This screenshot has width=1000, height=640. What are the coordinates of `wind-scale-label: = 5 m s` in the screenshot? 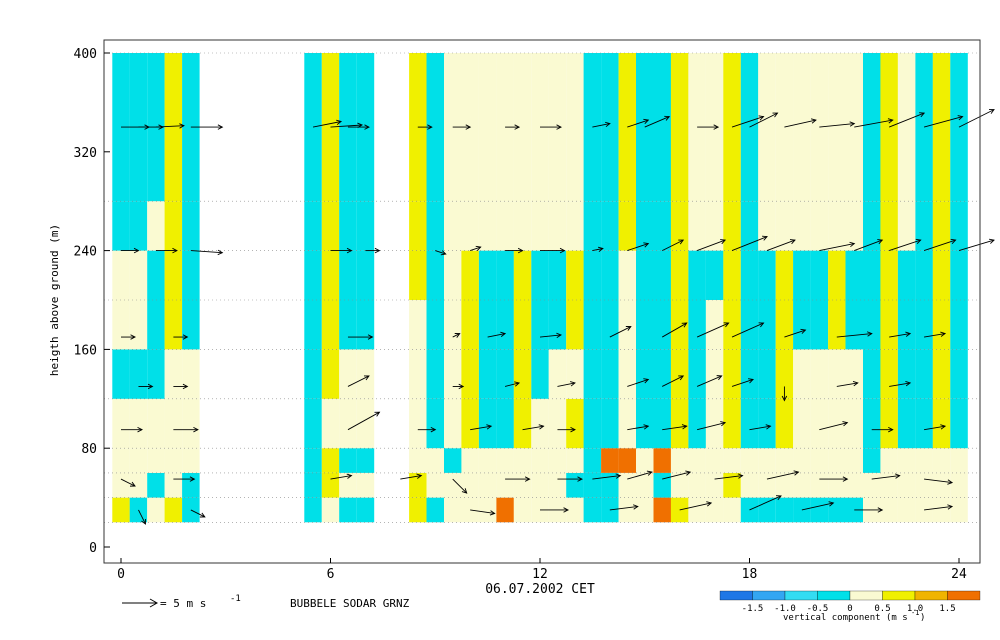 It's located at (183, 603).